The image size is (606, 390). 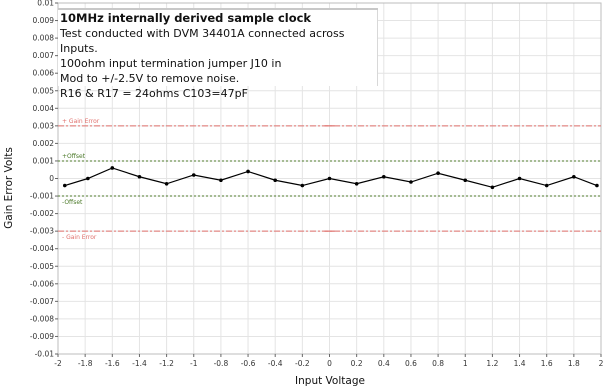 What do you see at coordinates (45, 354) in the screenshot?
I see `y-tick-label: -0.01` at bounding box center [45, 354].